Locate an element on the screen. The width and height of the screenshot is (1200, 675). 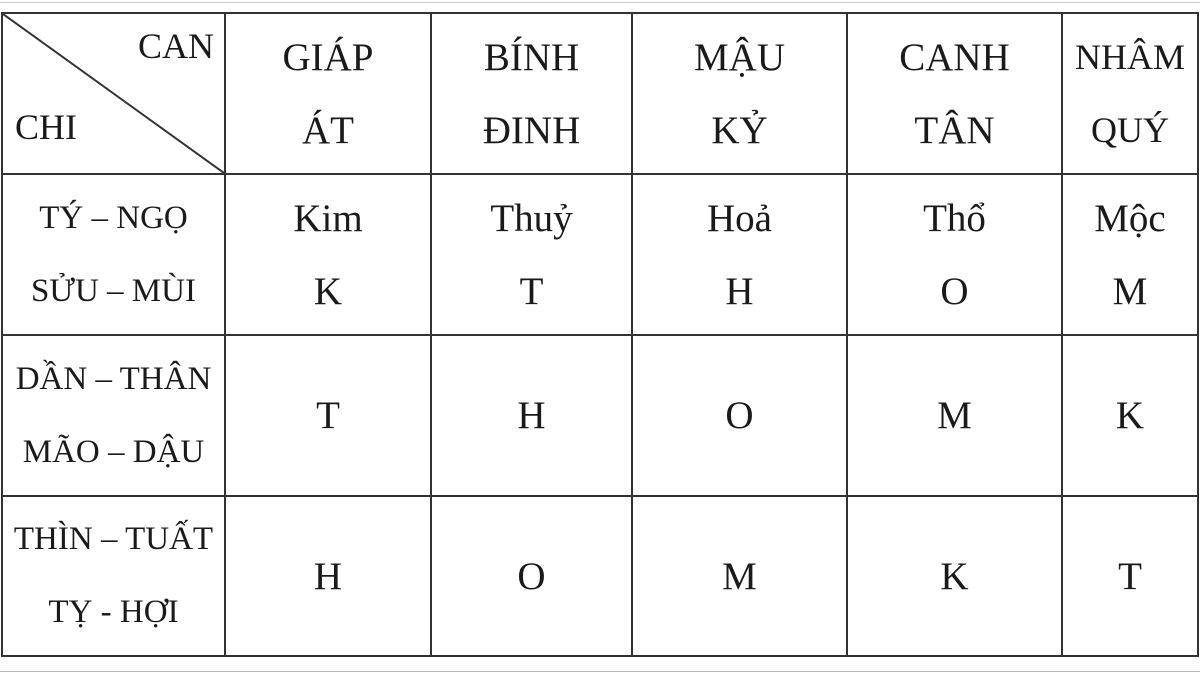
header-binh-dinh: BÍNH ĐINH is located at coordinates (531, 93).